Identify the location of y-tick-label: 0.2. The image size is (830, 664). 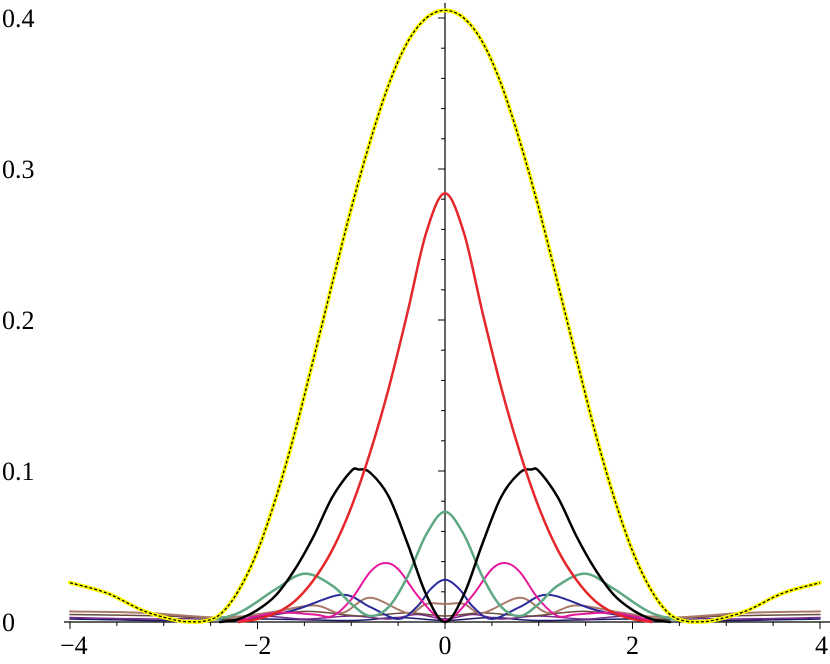
(18, 320).